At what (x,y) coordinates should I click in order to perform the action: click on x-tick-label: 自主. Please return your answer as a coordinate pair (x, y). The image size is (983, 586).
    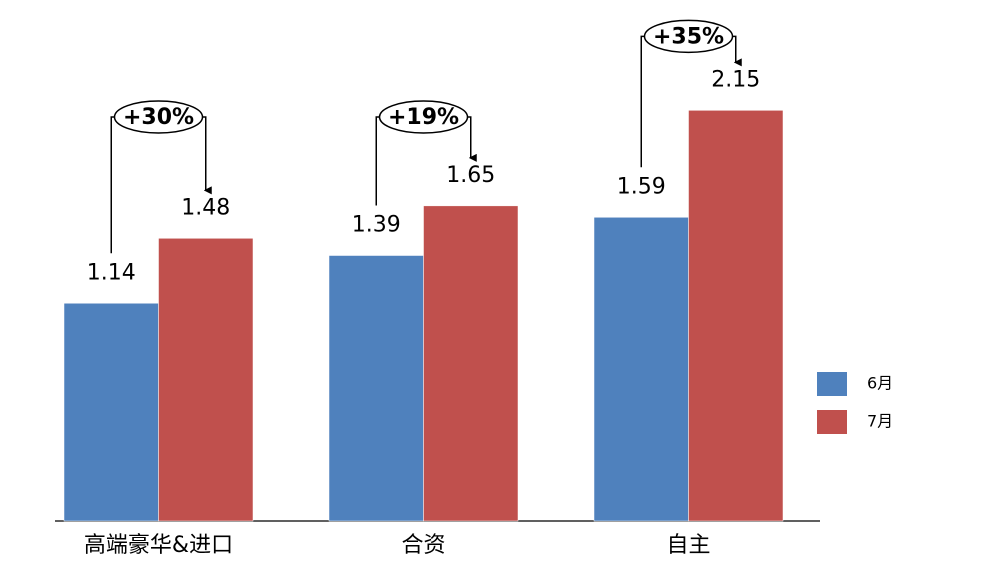
    Looking at the image, I should click on (688, 545).